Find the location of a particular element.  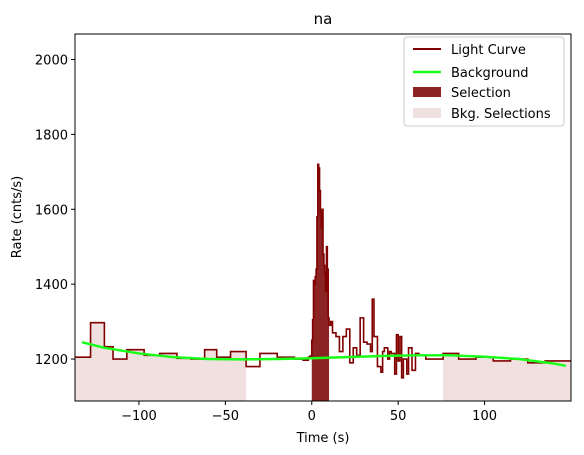

legend-bkg-selections-label: Bkg. Selections is located at coordinates (501, 114).